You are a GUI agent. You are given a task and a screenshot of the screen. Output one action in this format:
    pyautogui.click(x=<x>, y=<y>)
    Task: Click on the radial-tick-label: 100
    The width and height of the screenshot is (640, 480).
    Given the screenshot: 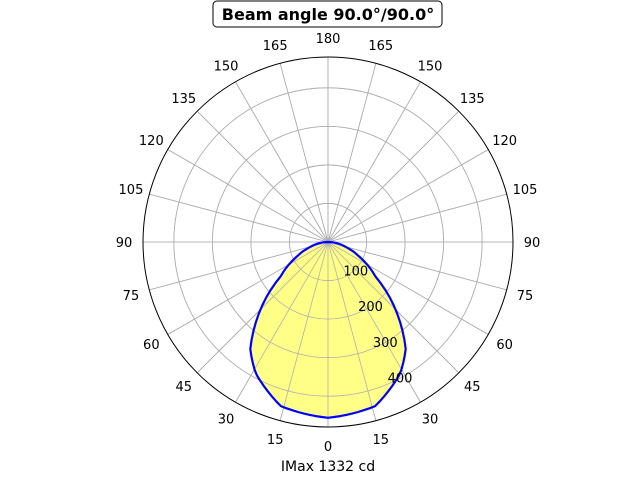 What is the action you would take?
    pyautogui.click(x=355, y=272)
    